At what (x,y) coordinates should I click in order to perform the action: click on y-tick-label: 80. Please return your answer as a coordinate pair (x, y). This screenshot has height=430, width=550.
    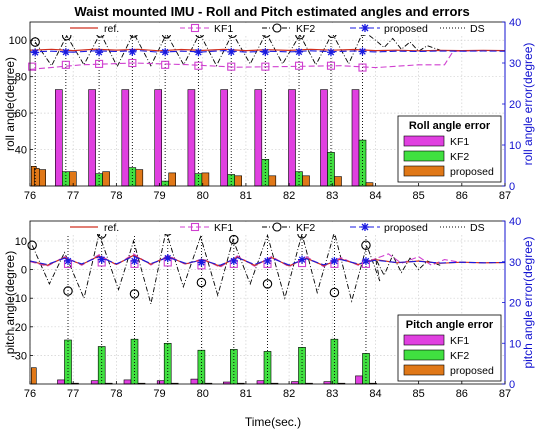
    Looking at the image, I should click on (21, 78).